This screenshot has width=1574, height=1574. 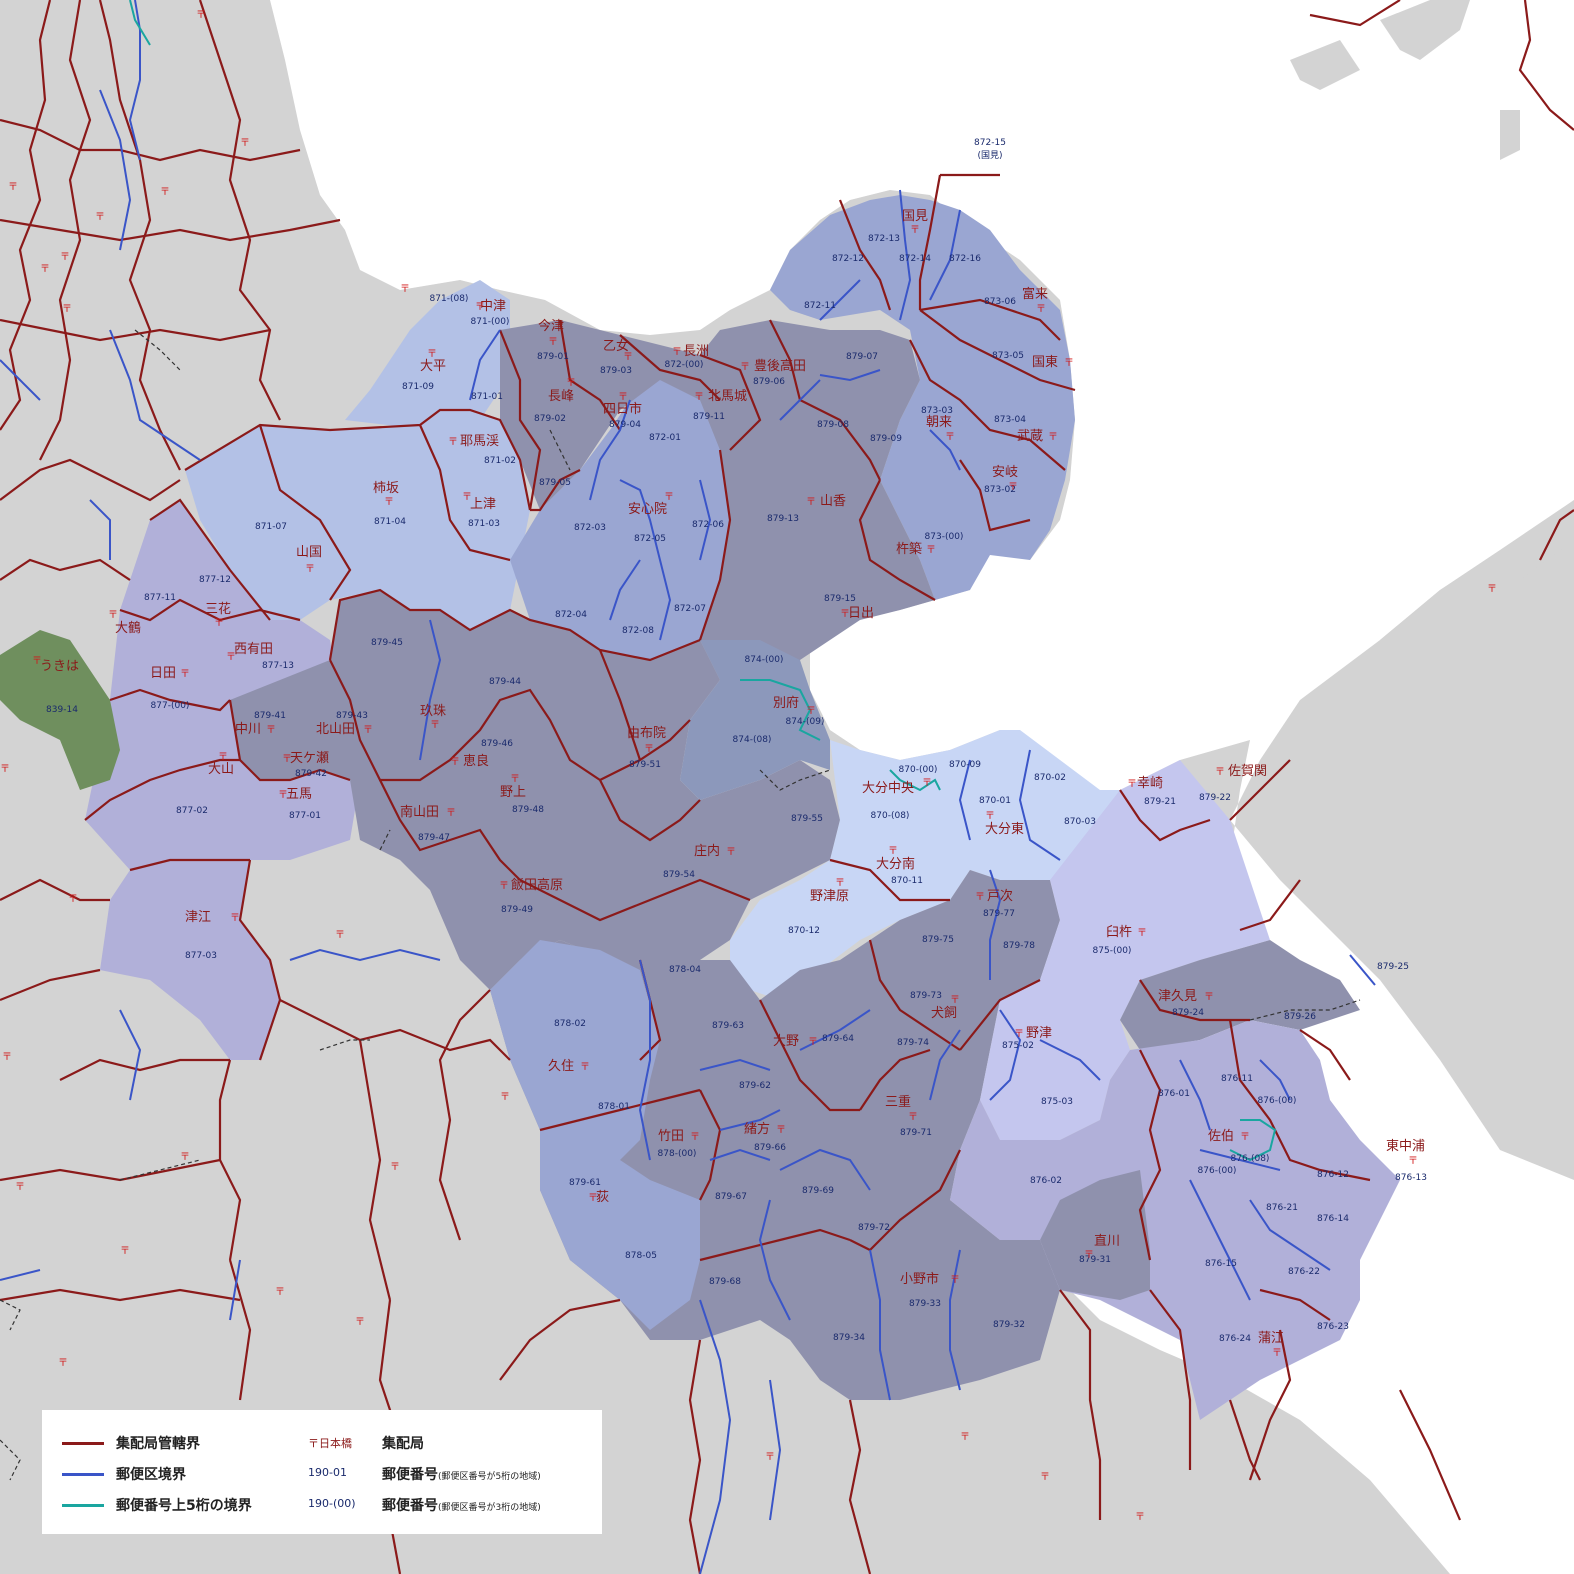 I want to click on code-label: 879-43, so click(x=352, y=716).